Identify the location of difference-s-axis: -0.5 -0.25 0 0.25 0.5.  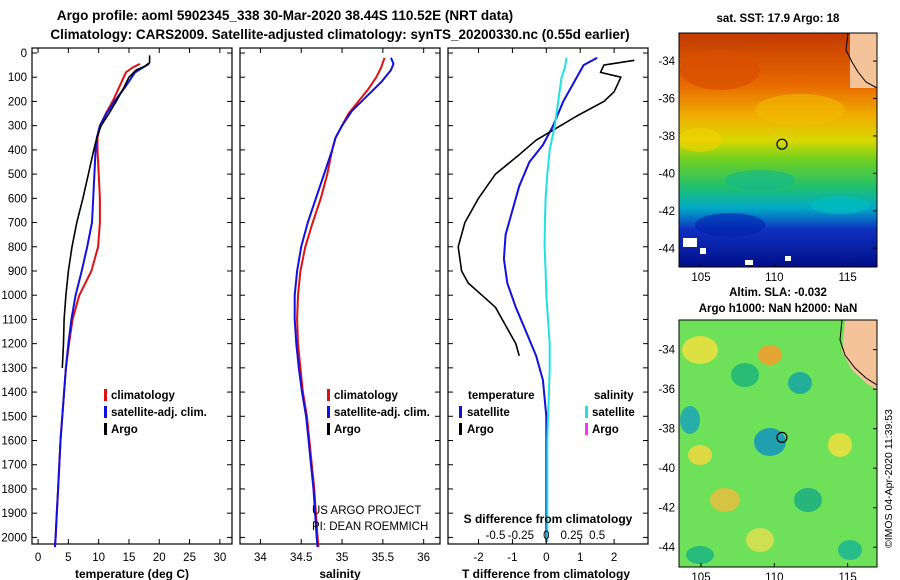
(546, 536).